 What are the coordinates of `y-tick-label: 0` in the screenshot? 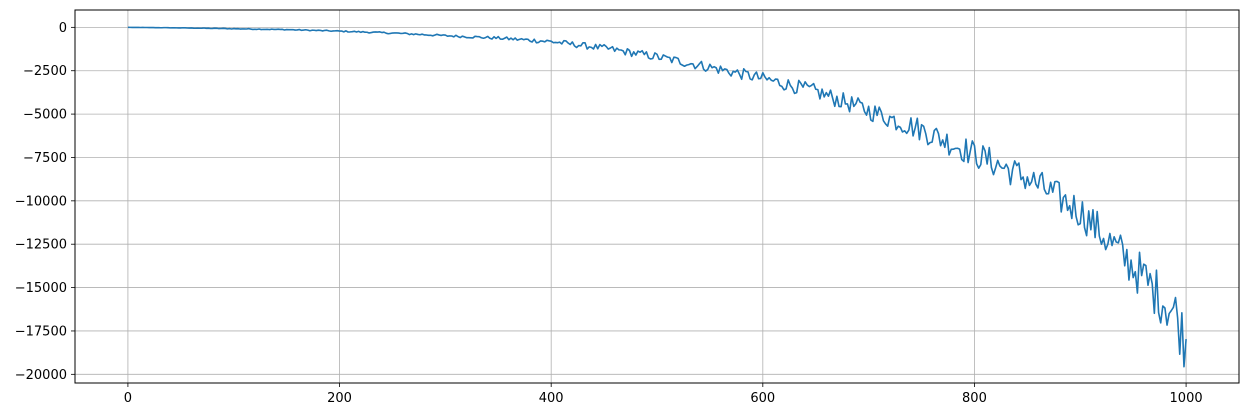 It's located at (63, 28).